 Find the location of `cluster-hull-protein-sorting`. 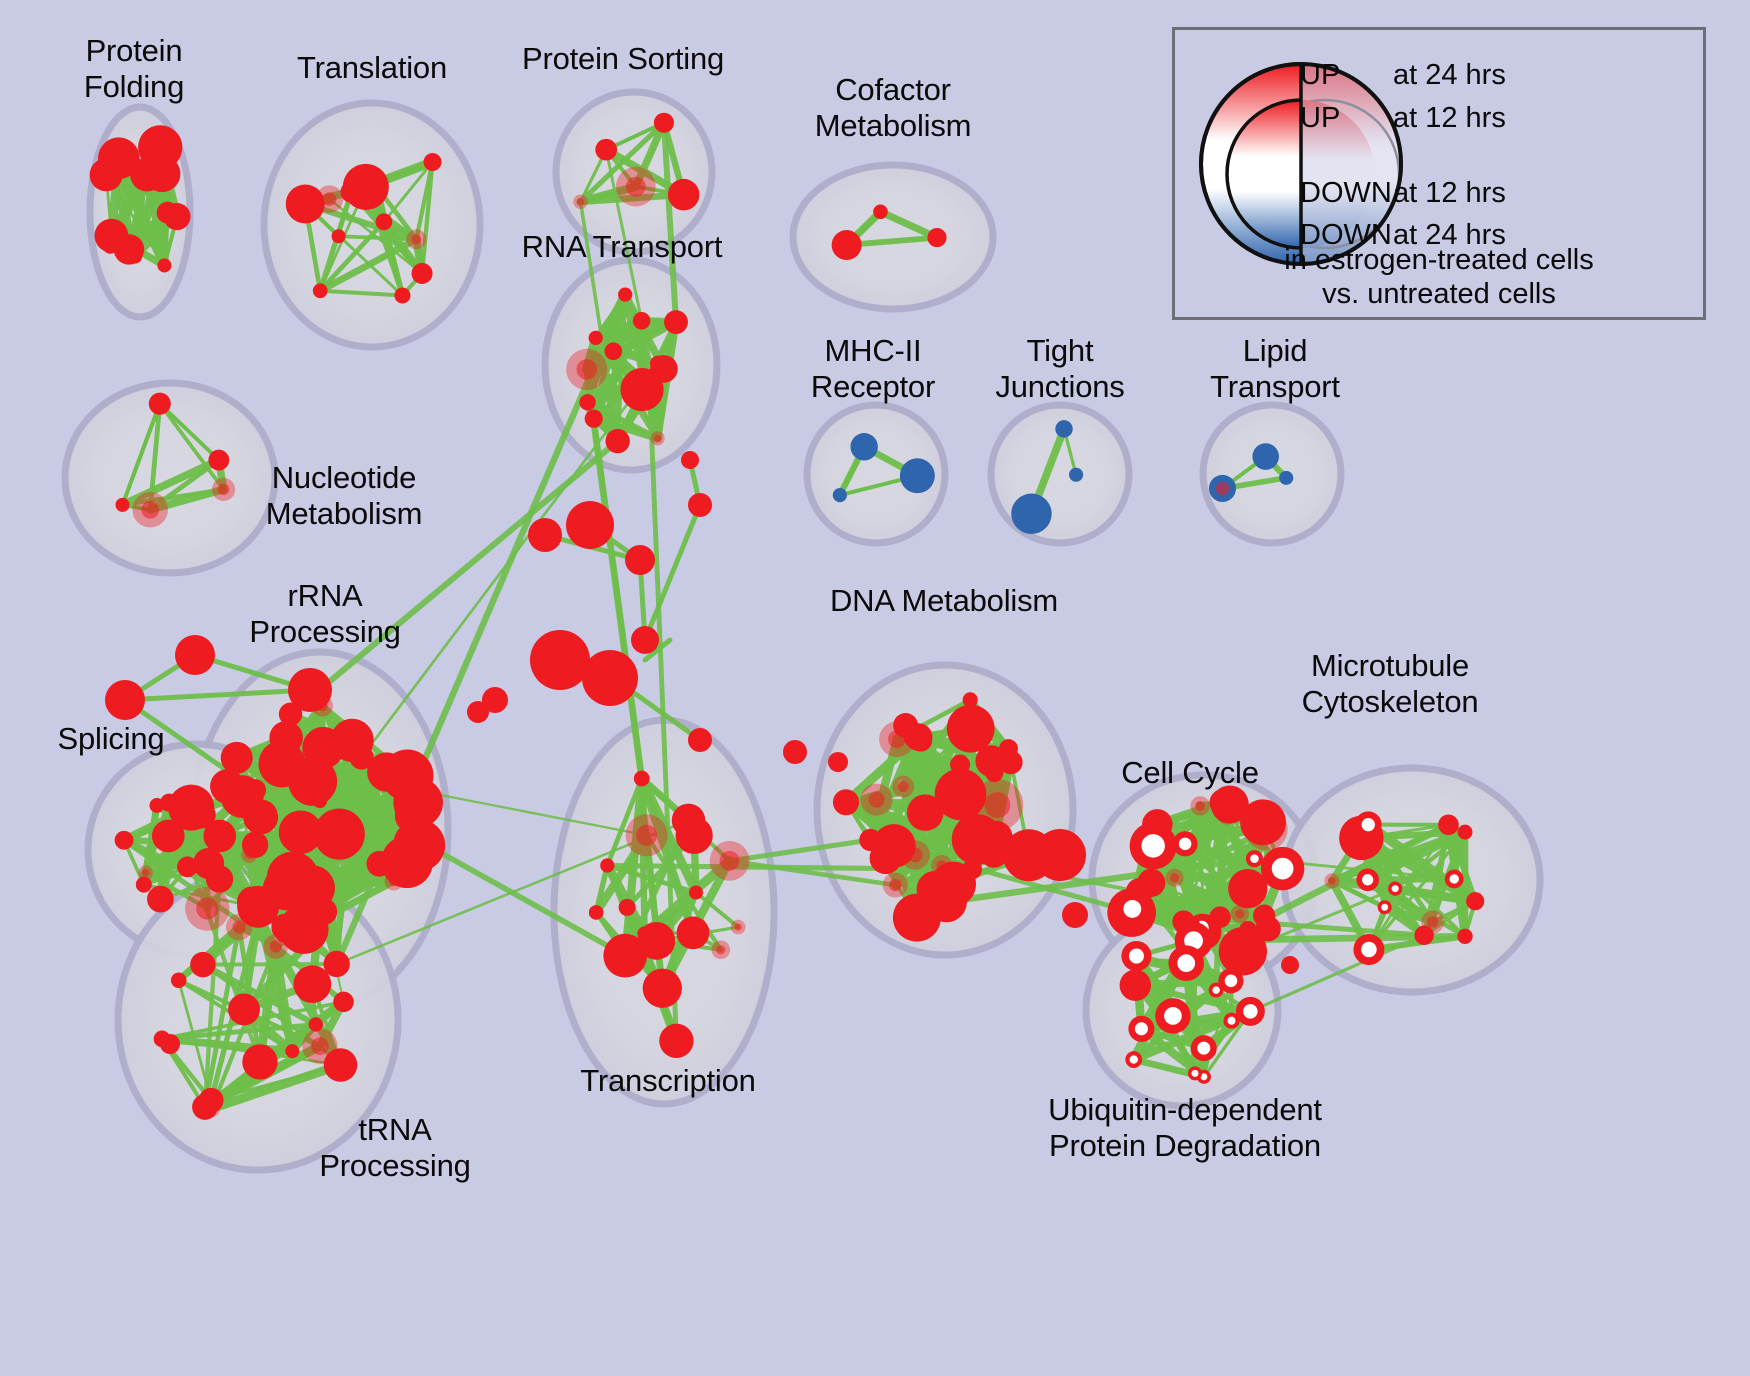

cluster-hull-protein-sorting is located at coordinates (634, 172).